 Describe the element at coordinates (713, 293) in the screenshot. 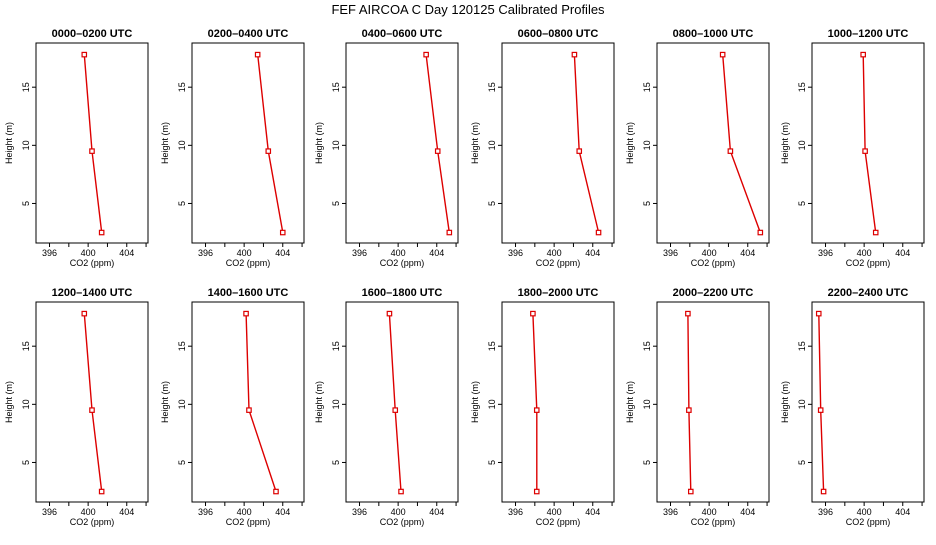

I see `panel-title: 2000–2200 UTC` at that location.